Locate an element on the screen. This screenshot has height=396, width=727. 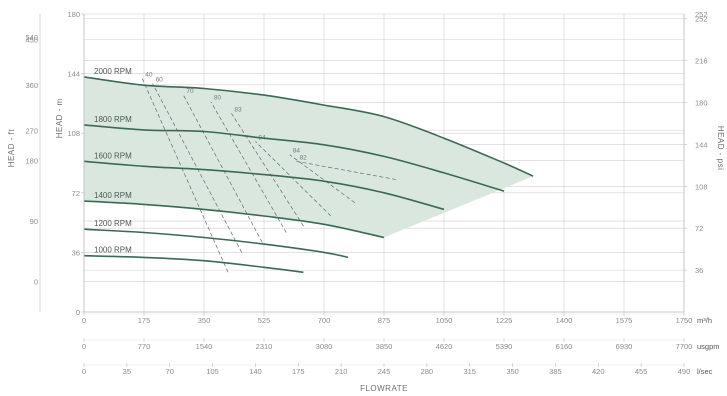
efficiency-label: 84 is located at coordinates (297, 151).